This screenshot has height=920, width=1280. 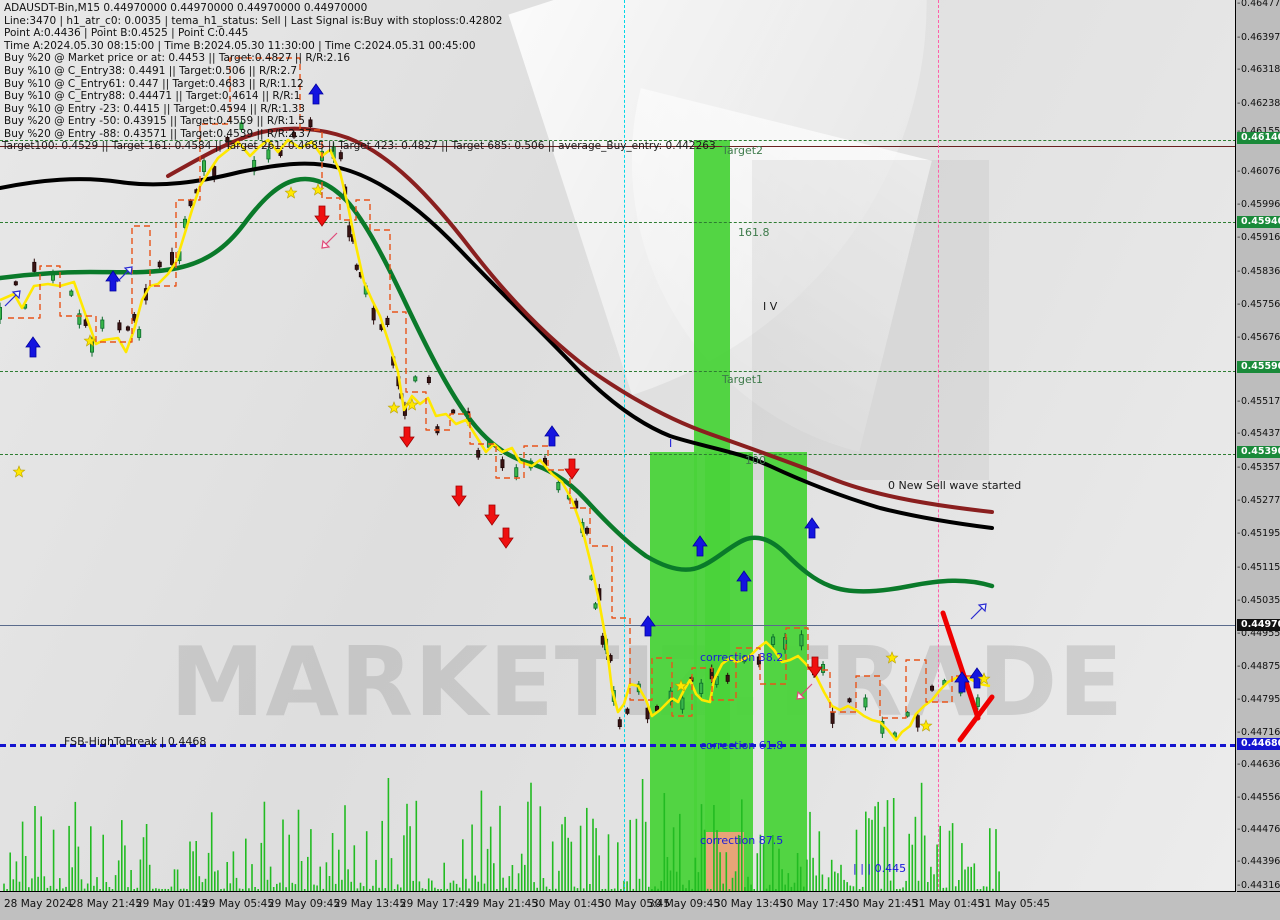 What do you see at coordinates (1260, 37) in the screenshot?
I see `price-tick-value: 0.46397` at bounding box center [1260, 37].